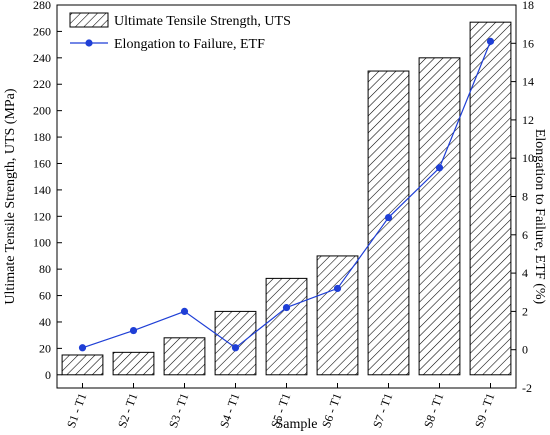  Describe the element at coordinates (528, 6) in the screenshot. I see `right-tick-label: 18` at that location.